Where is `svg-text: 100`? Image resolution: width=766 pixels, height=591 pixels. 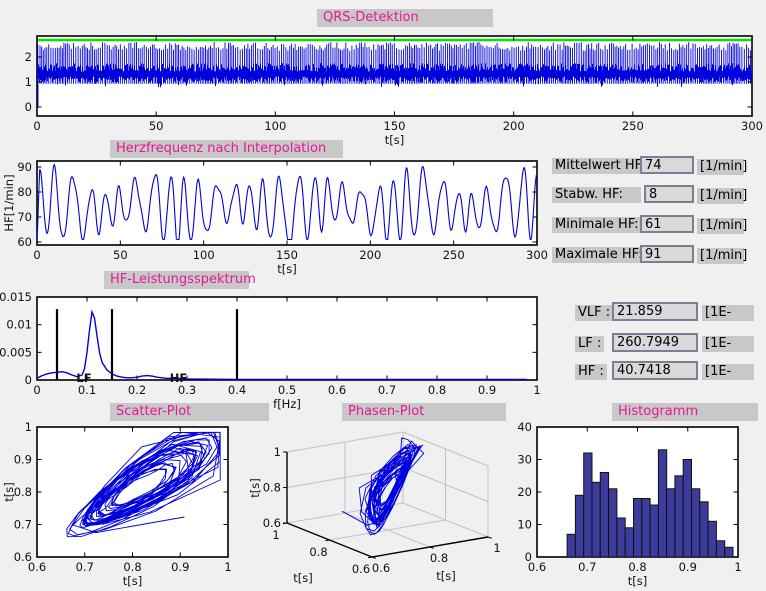 svg-text: 100 is located at coordinates (275, 126).